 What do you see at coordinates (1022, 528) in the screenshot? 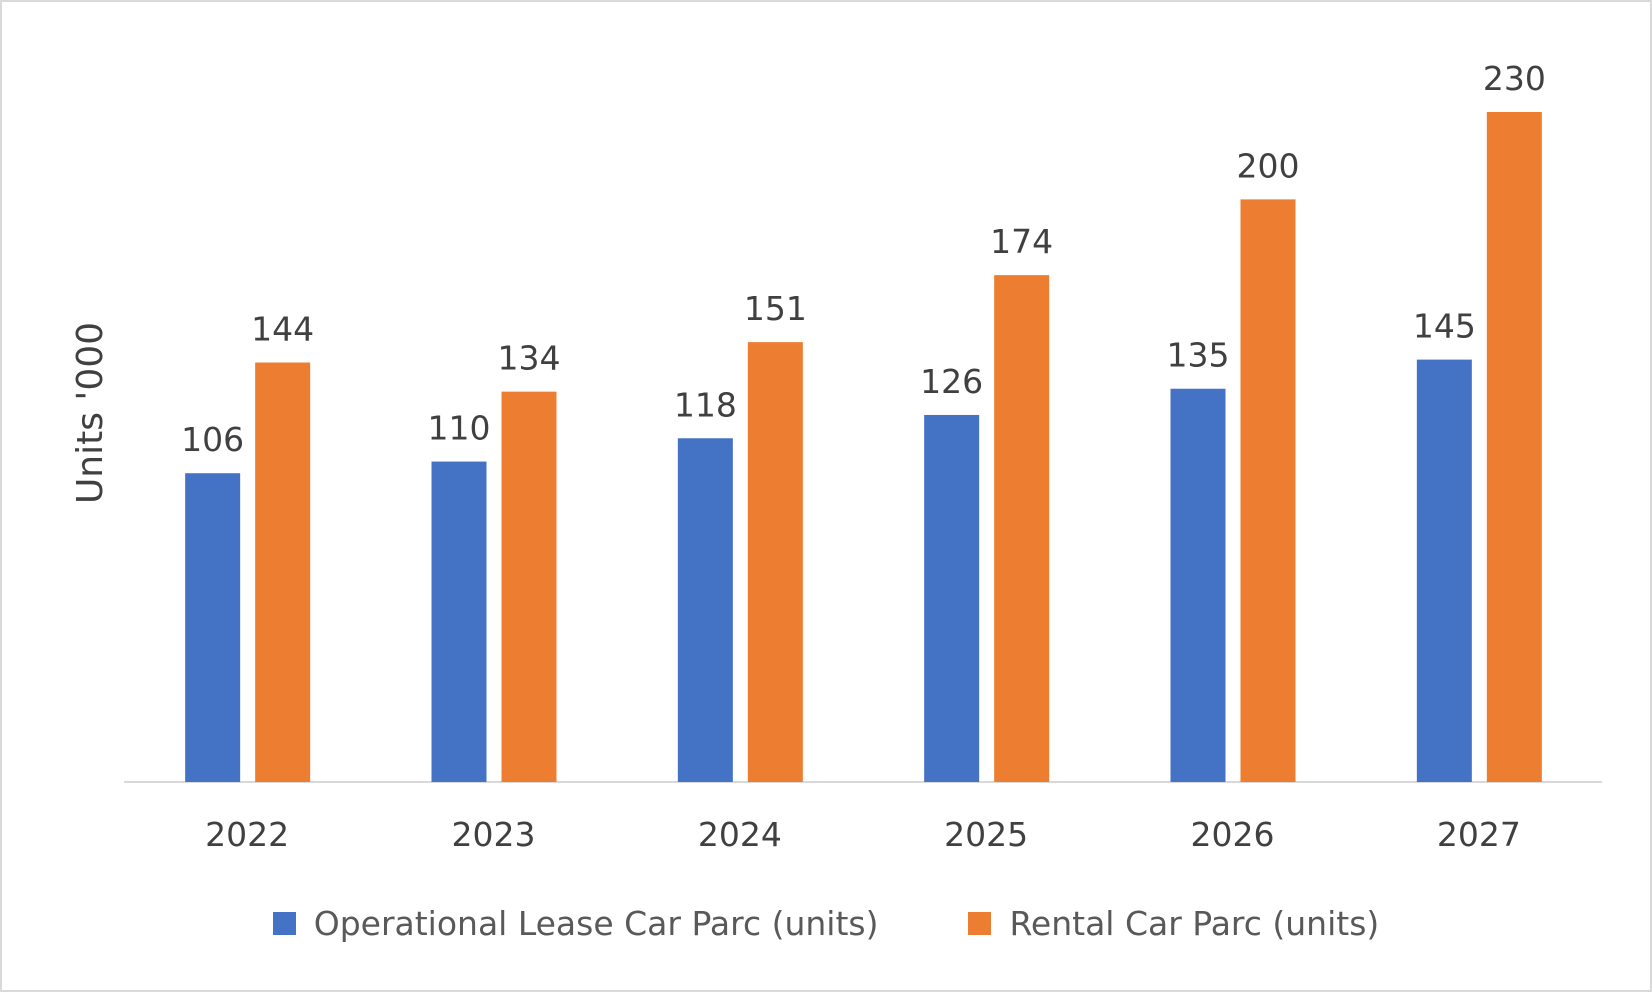
I see `bar-rental-2025` at bounding box center [1022, 528].